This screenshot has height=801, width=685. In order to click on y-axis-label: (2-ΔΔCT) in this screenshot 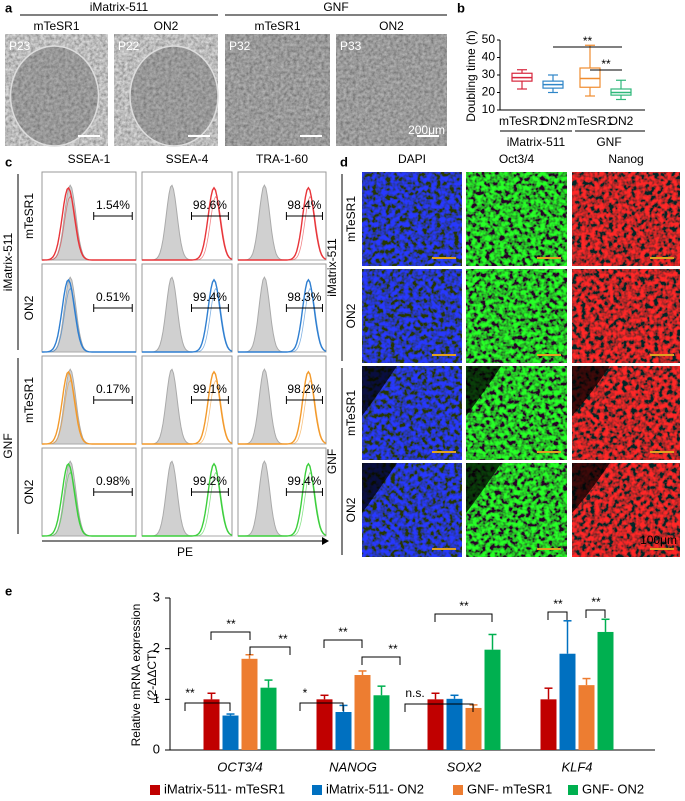, I will do `click(152, 675)`.